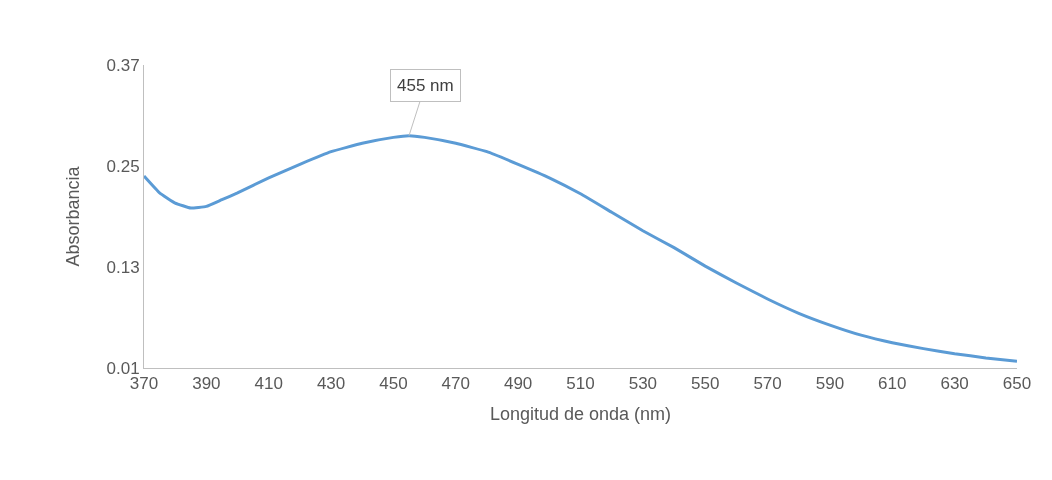  I want to click on x-tick-label: 590, so click(830, 384).